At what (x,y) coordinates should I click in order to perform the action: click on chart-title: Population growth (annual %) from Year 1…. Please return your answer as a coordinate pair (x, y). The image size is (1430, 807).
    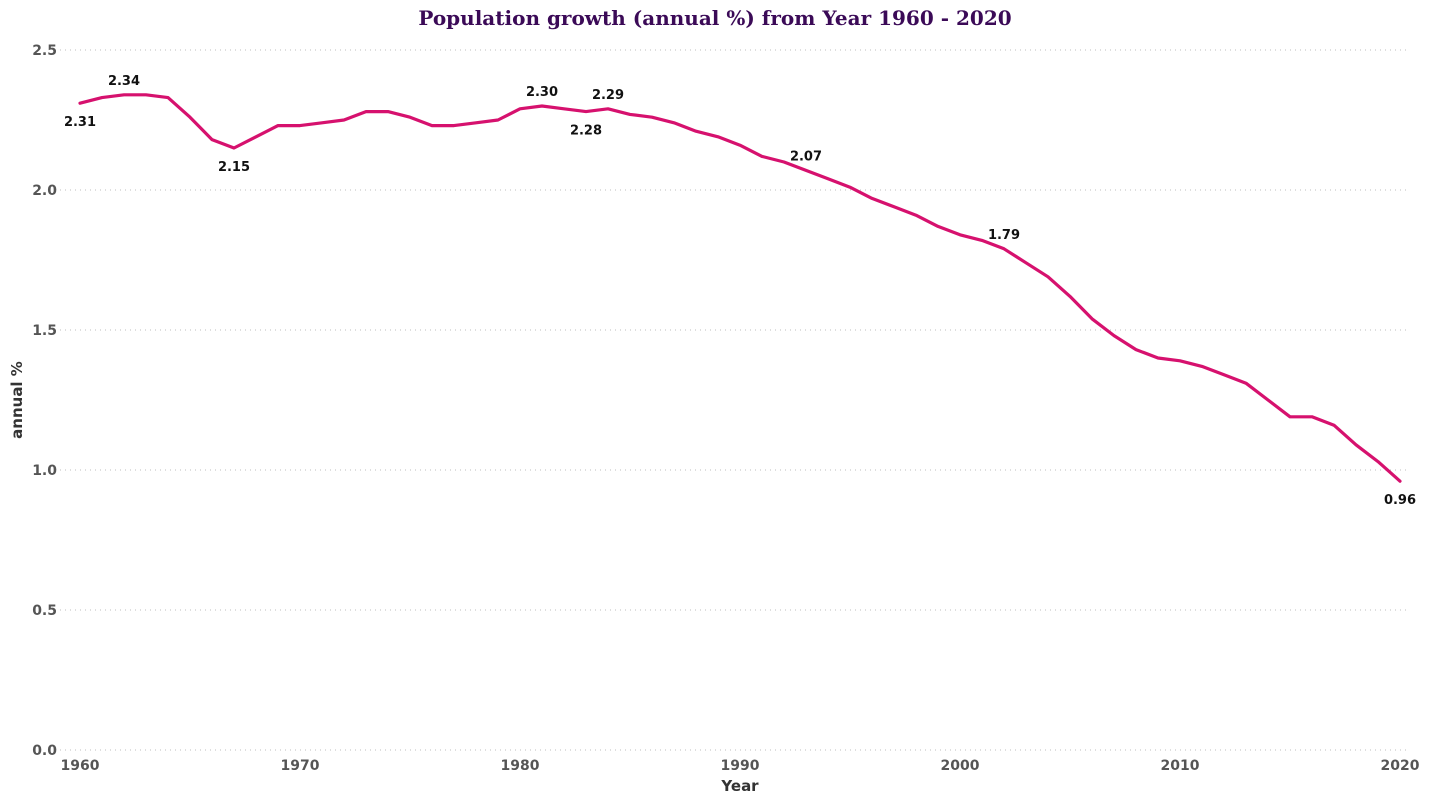
    Looking at the image, I should click on (715, 18).